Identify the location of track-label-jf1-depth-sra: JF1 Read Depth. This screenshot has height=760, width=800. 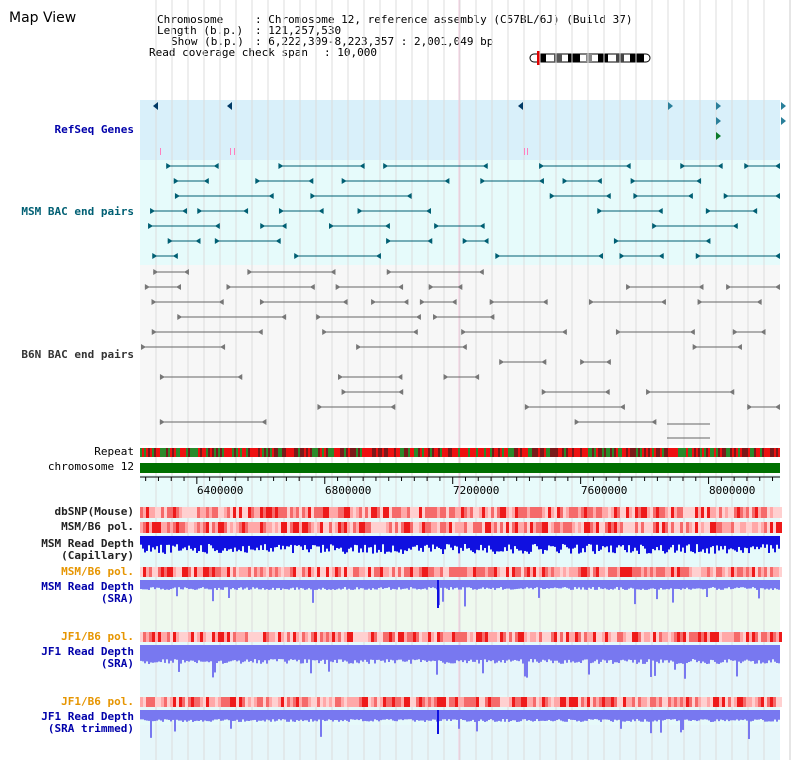
(87, 651).